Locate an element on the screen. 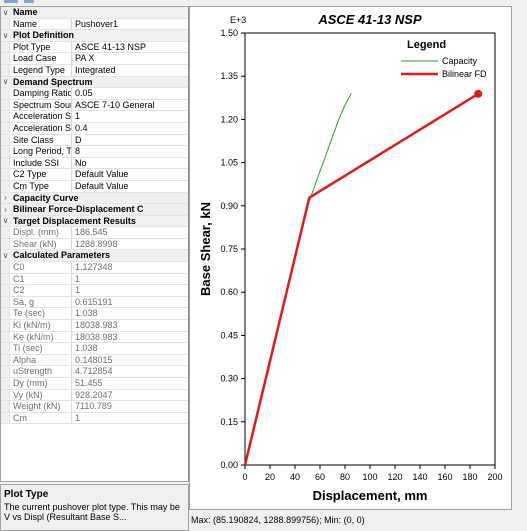  y-tick-label: 0.90 is located at coordinates (229, 206).